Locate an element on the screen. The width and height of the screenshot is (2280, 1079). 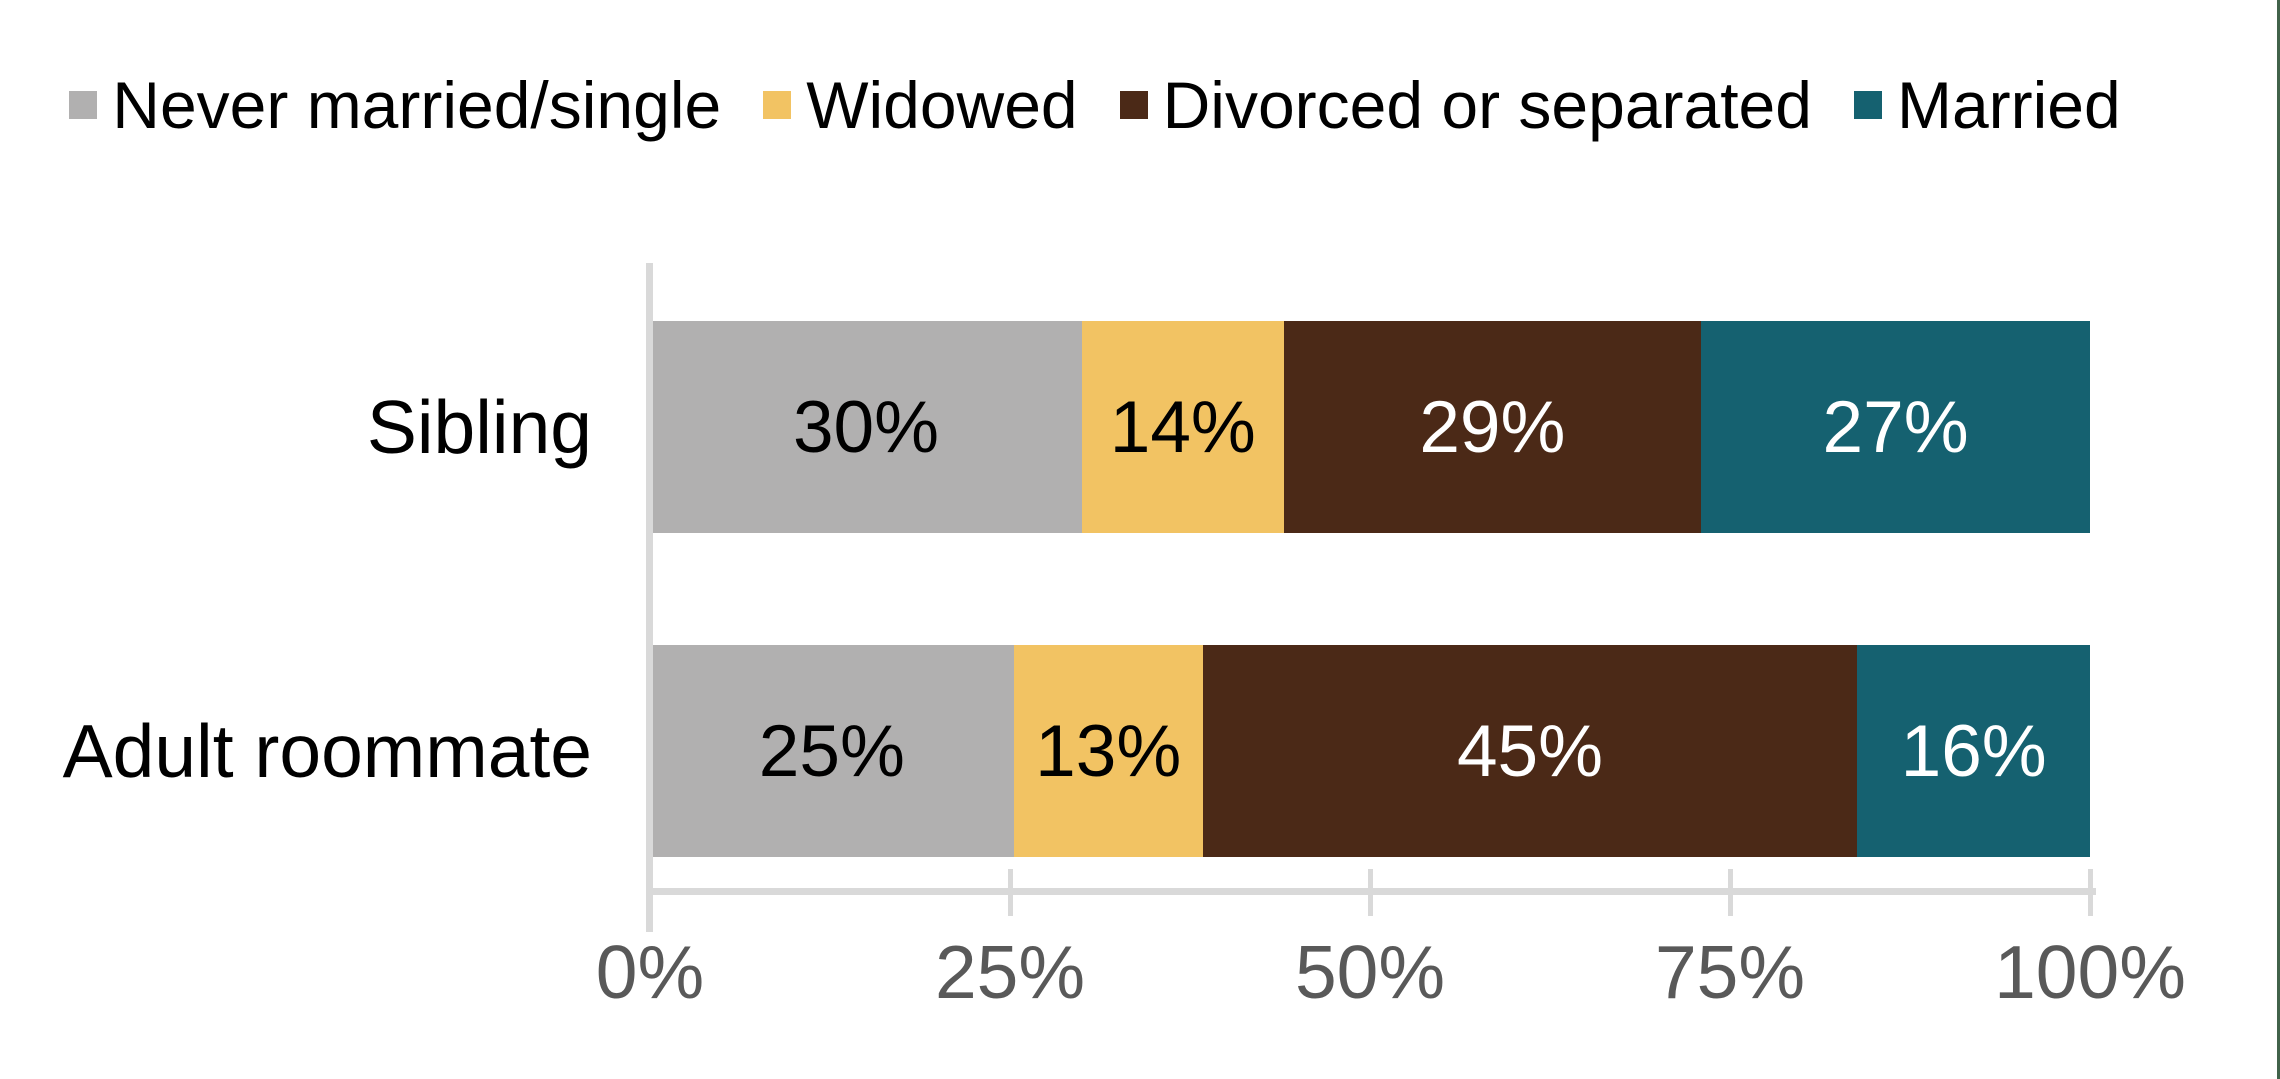
legend-item: Never married/single is located at coordinates (395, 105).